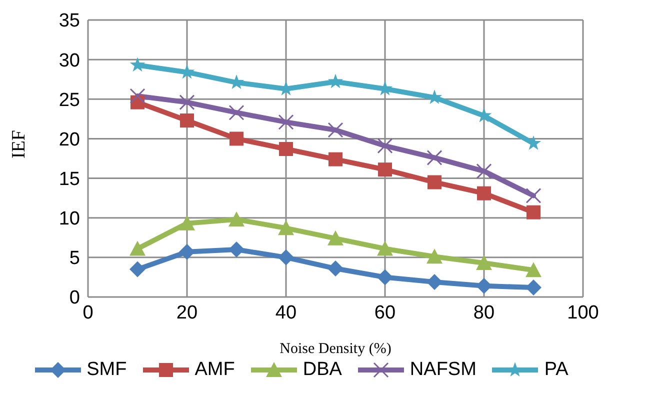  What do you see at coordinates (69, 100) in the screenshot?
I see `y-tick-label: 25` at bounding box center [69, 100].